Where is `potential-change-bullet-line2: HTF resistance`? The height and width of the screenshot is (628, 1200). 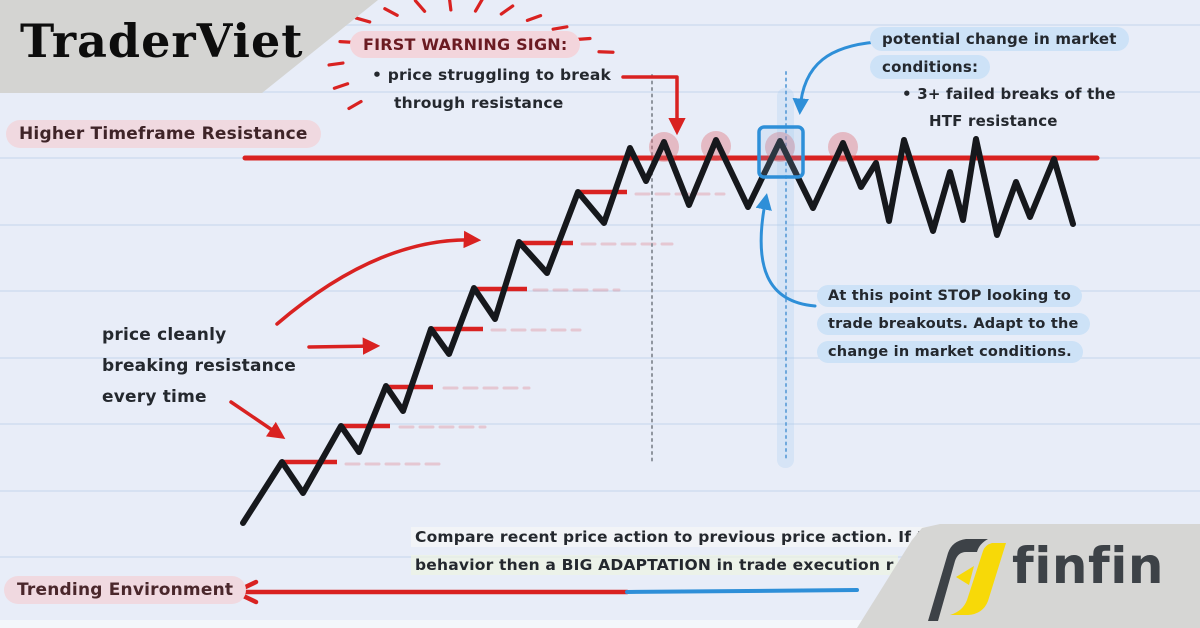
potential-change-bullet-line2: HTF resistance is located at coordinates (993, 121).